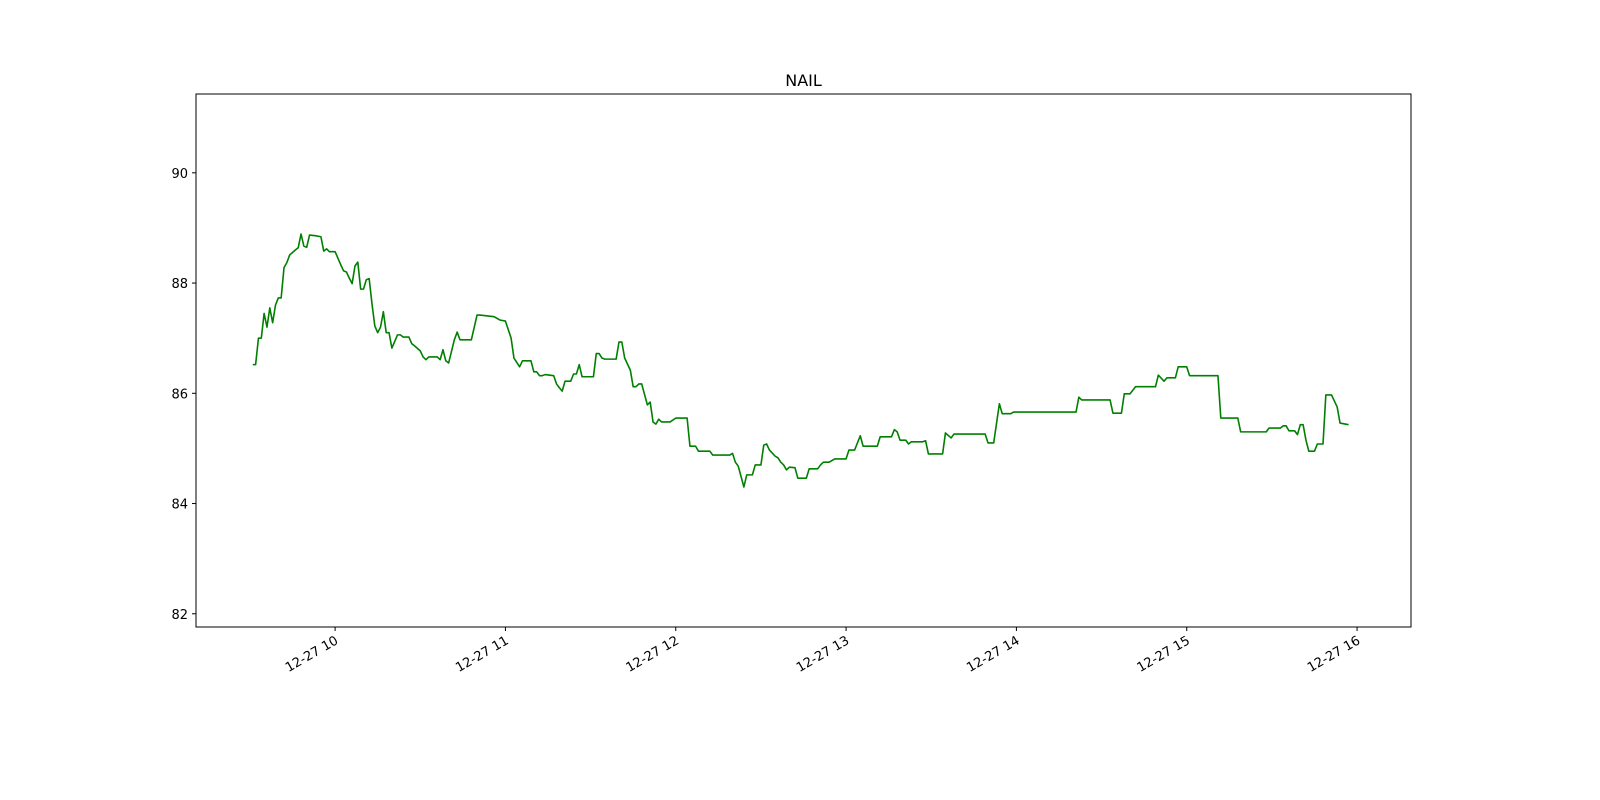 The width and height of the screenshot is (1600, 800). What do you see at coordinates (1164, 654) in the screenshot?
I see `x-tick-label: 12-27 15` at bounding box center [1164, 654].